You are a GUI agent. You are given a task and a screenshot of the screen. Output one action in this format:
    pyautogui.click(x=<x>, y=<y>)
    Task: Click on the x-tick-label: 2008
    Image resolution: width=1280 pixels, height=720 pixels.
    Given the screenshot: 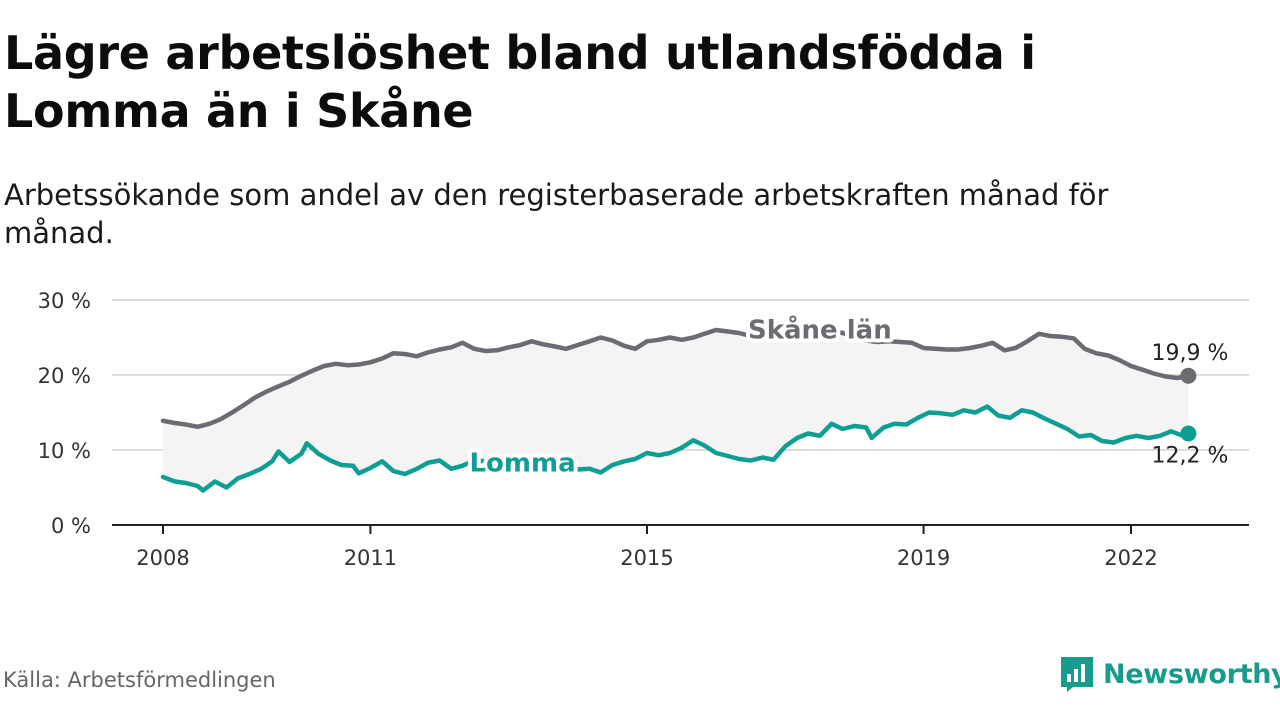 What is the action you would take?
    pyautogui.click(x=162, y=558)
    